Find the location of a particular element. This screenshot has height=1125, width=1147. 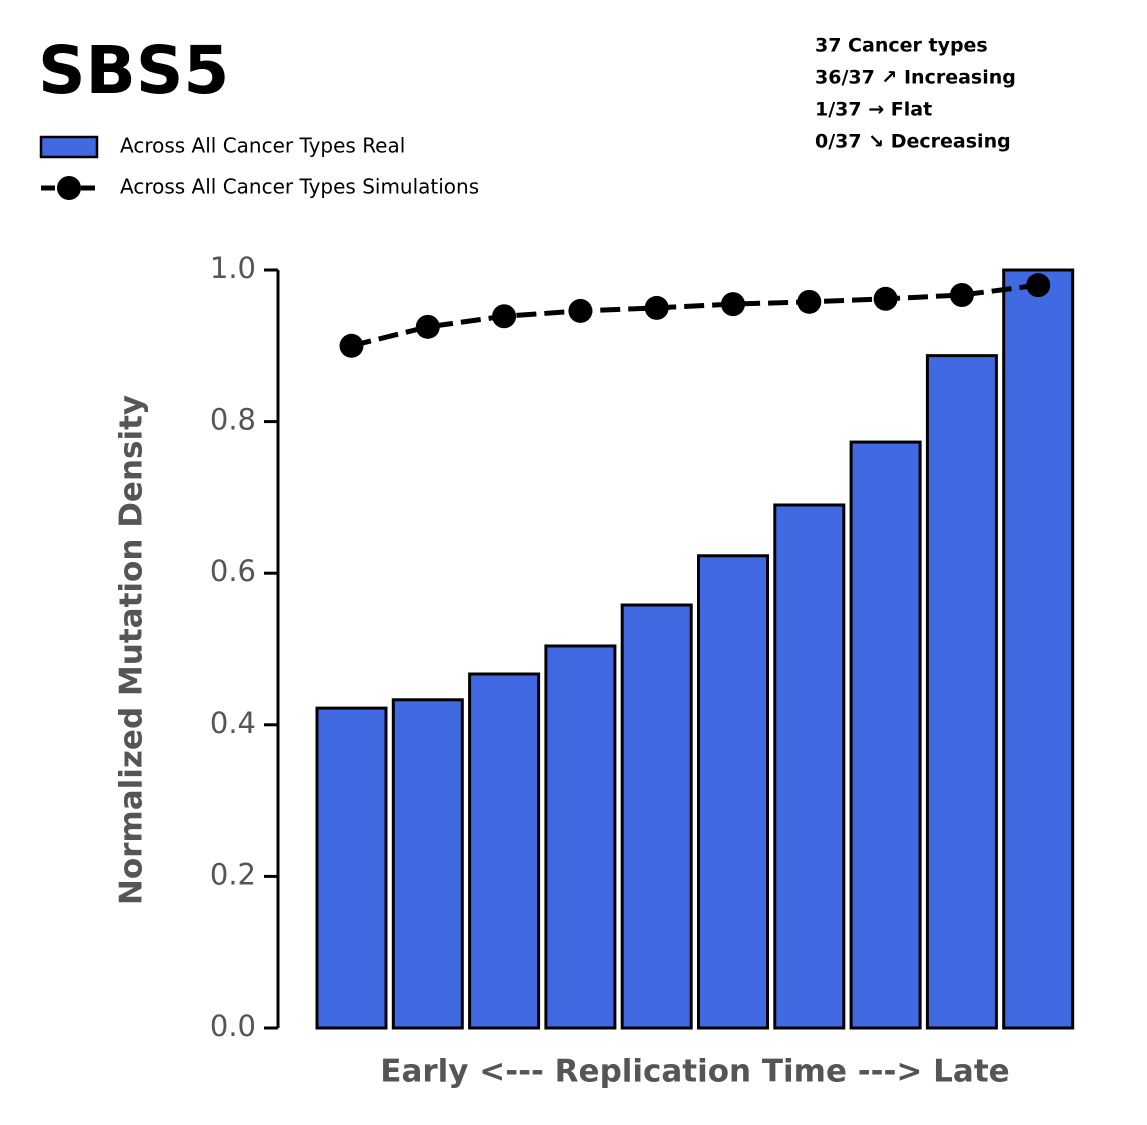

legend-swatch is located at coordinates (69, 147).